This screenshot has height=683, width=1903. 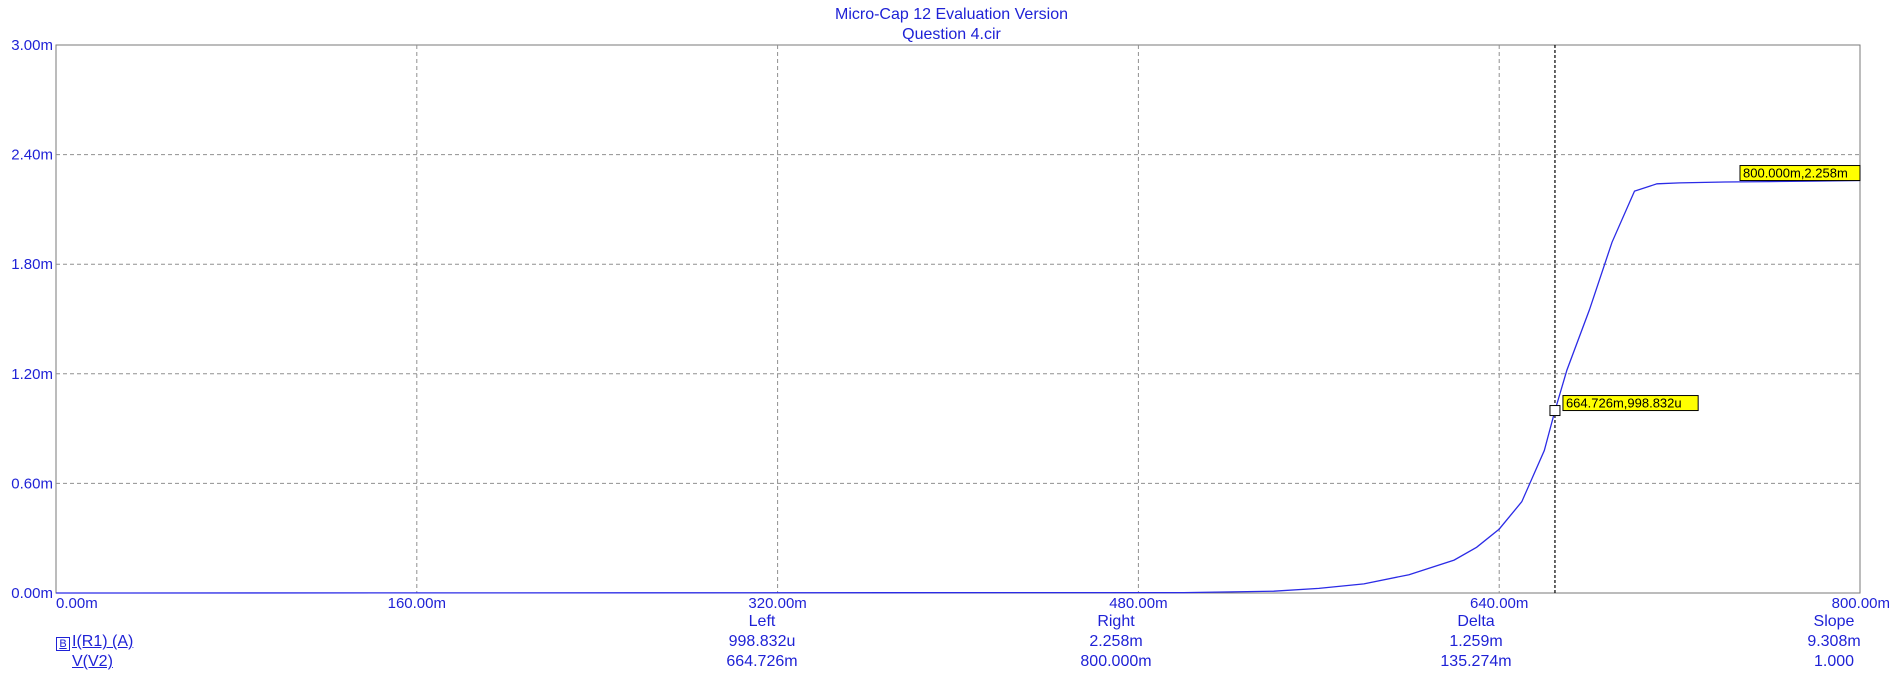 I want to click on stats-delta-column: Delta 1.259m 135.274m, so click(x=1476, y=642).